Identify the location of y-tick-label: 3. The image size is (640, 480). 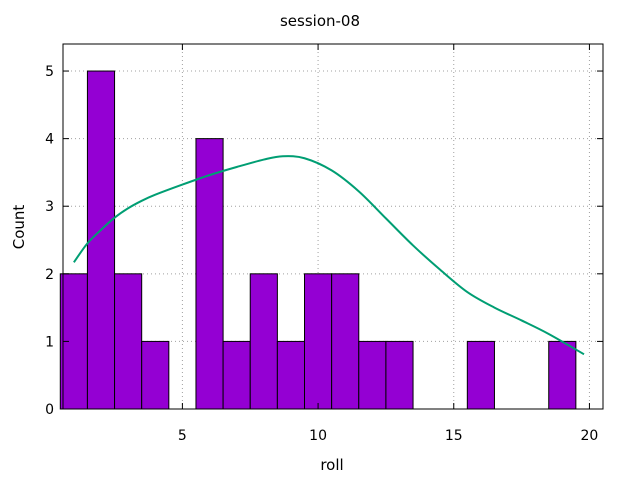
(49, 207).